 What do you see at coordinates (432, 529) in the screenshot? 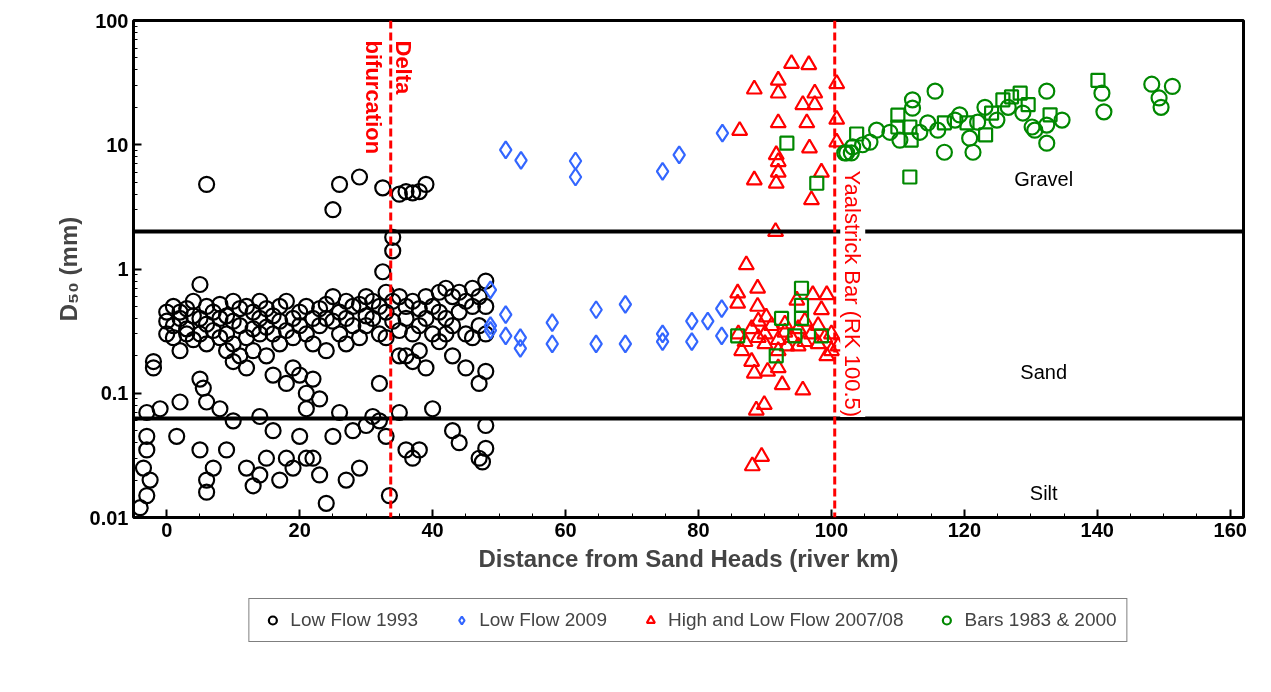
I see `x-tick-label: 40` at bounding box center [432, 529].